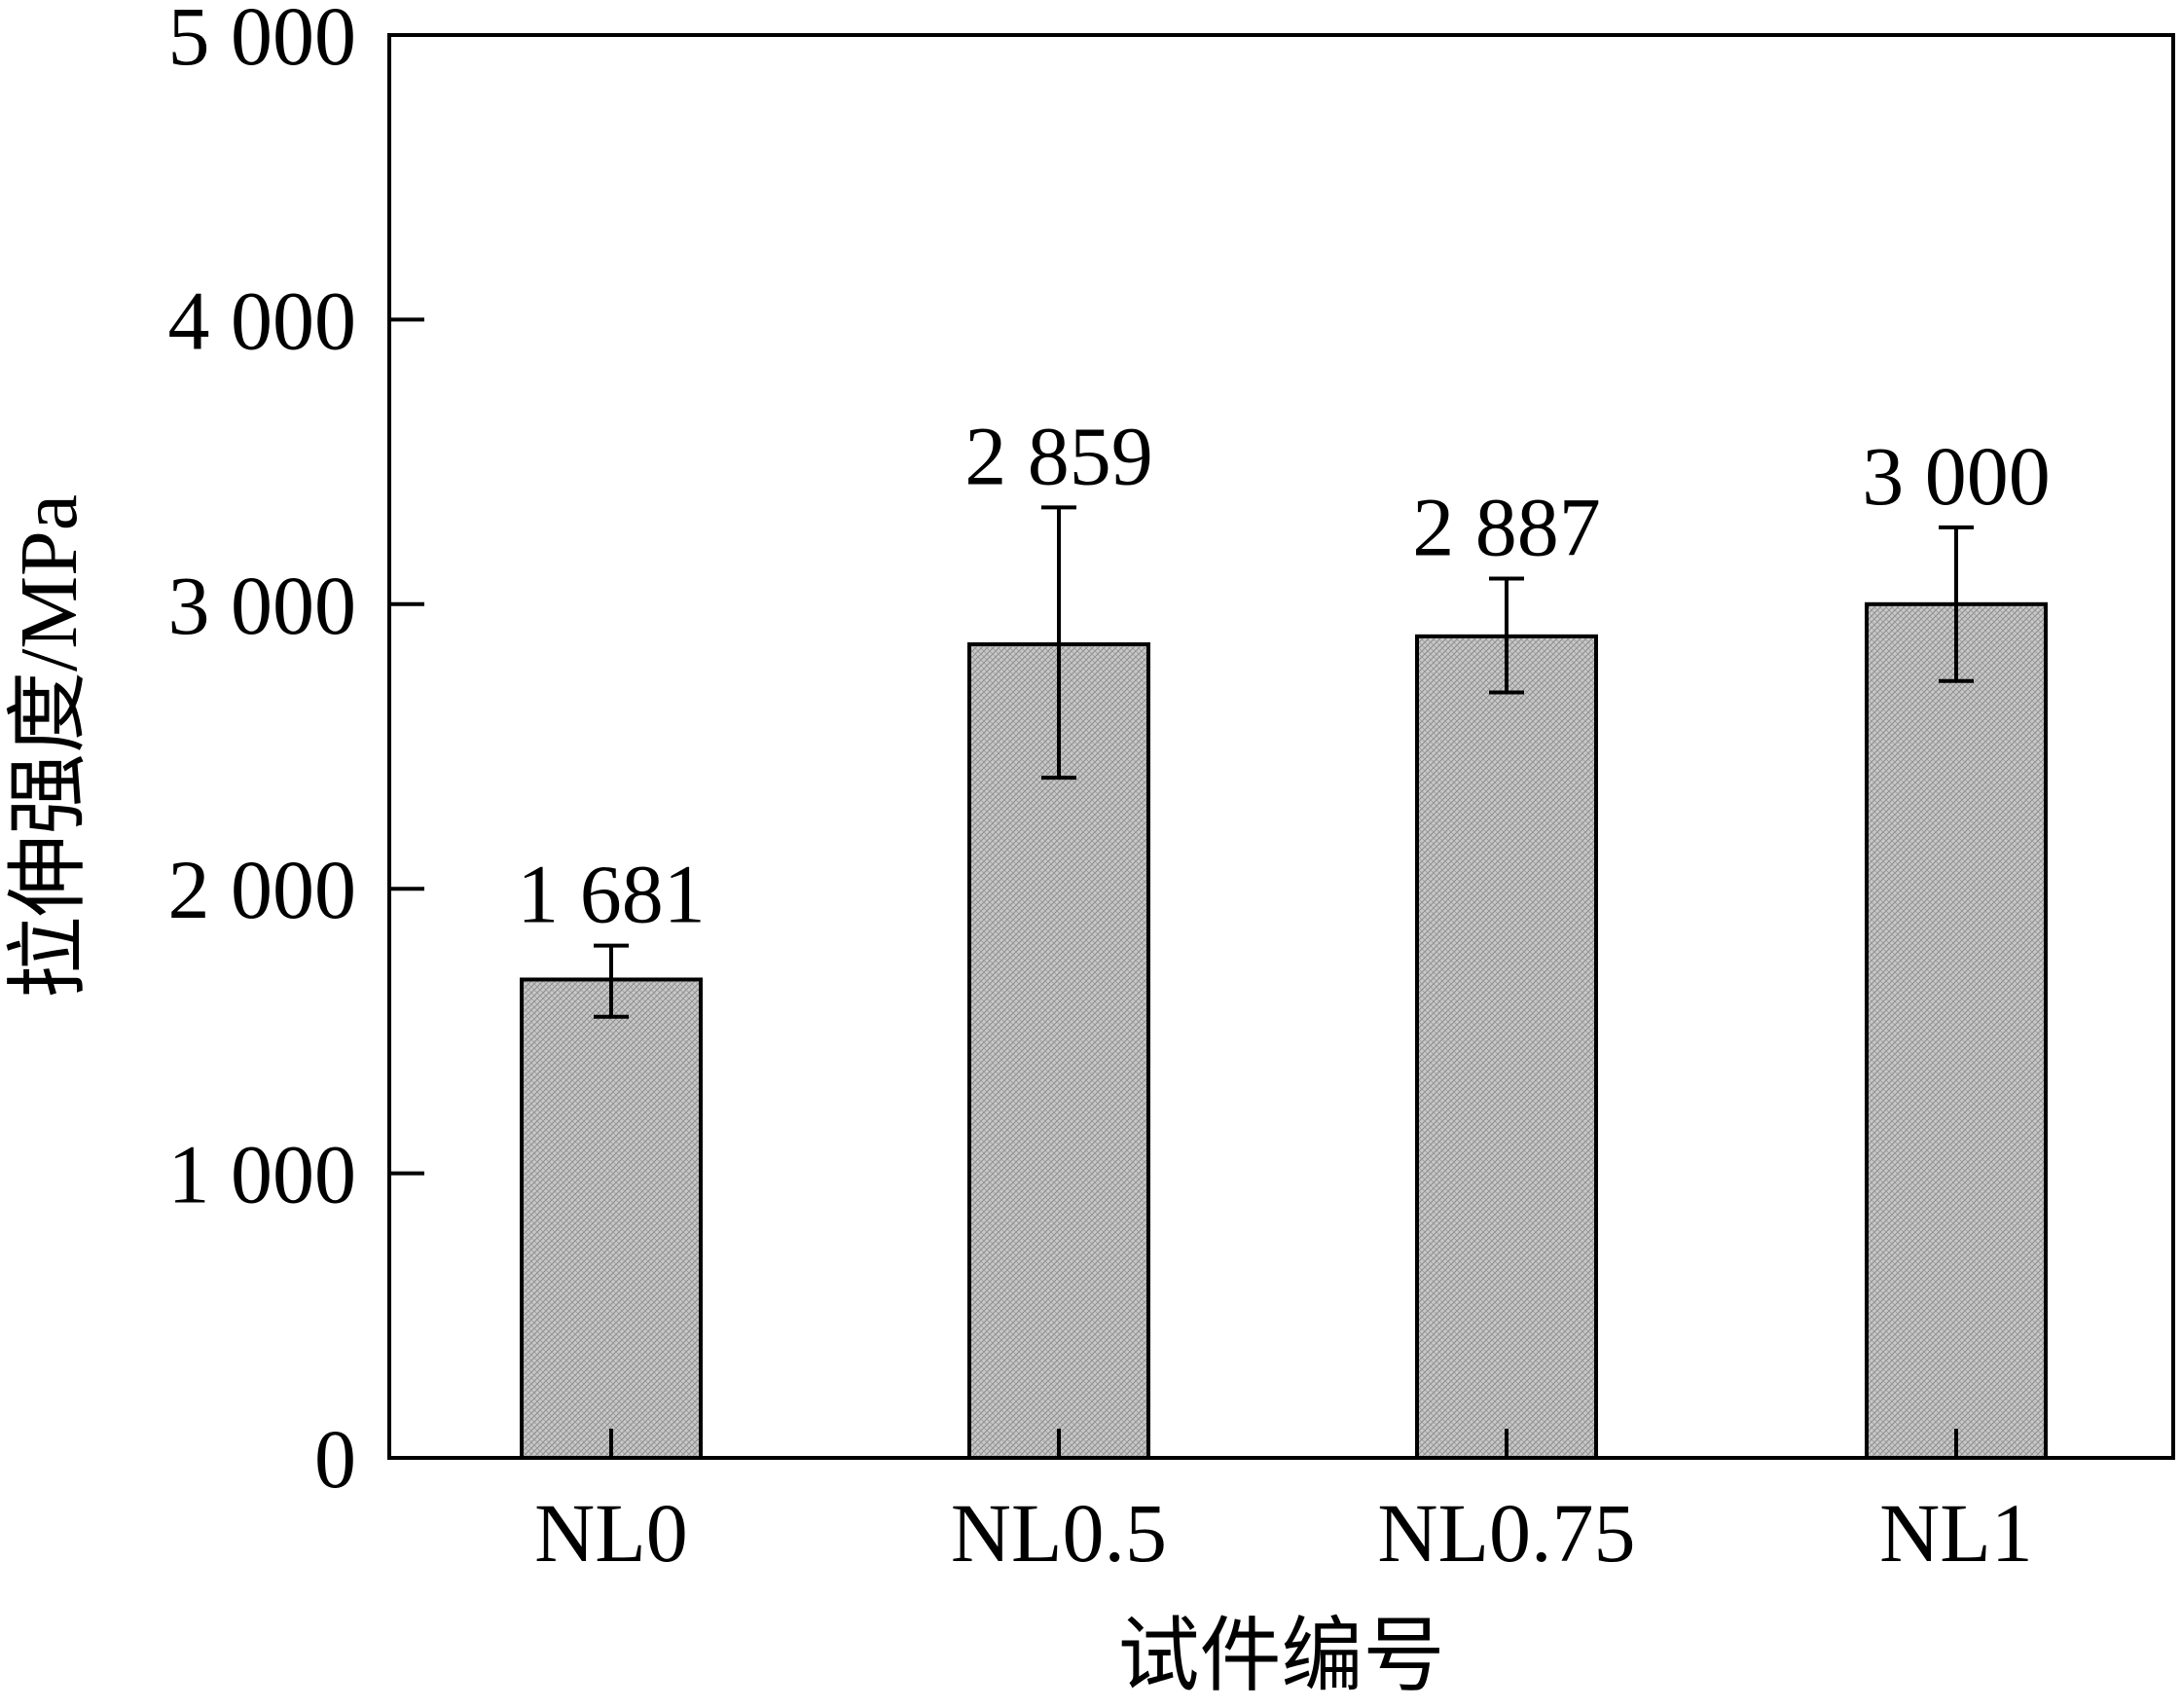 This screenshot has height=1708, width=2181. Describe the element at coordinates (262, 889) in the screenshot. I see `y-tick-label: 2 000` at that location.